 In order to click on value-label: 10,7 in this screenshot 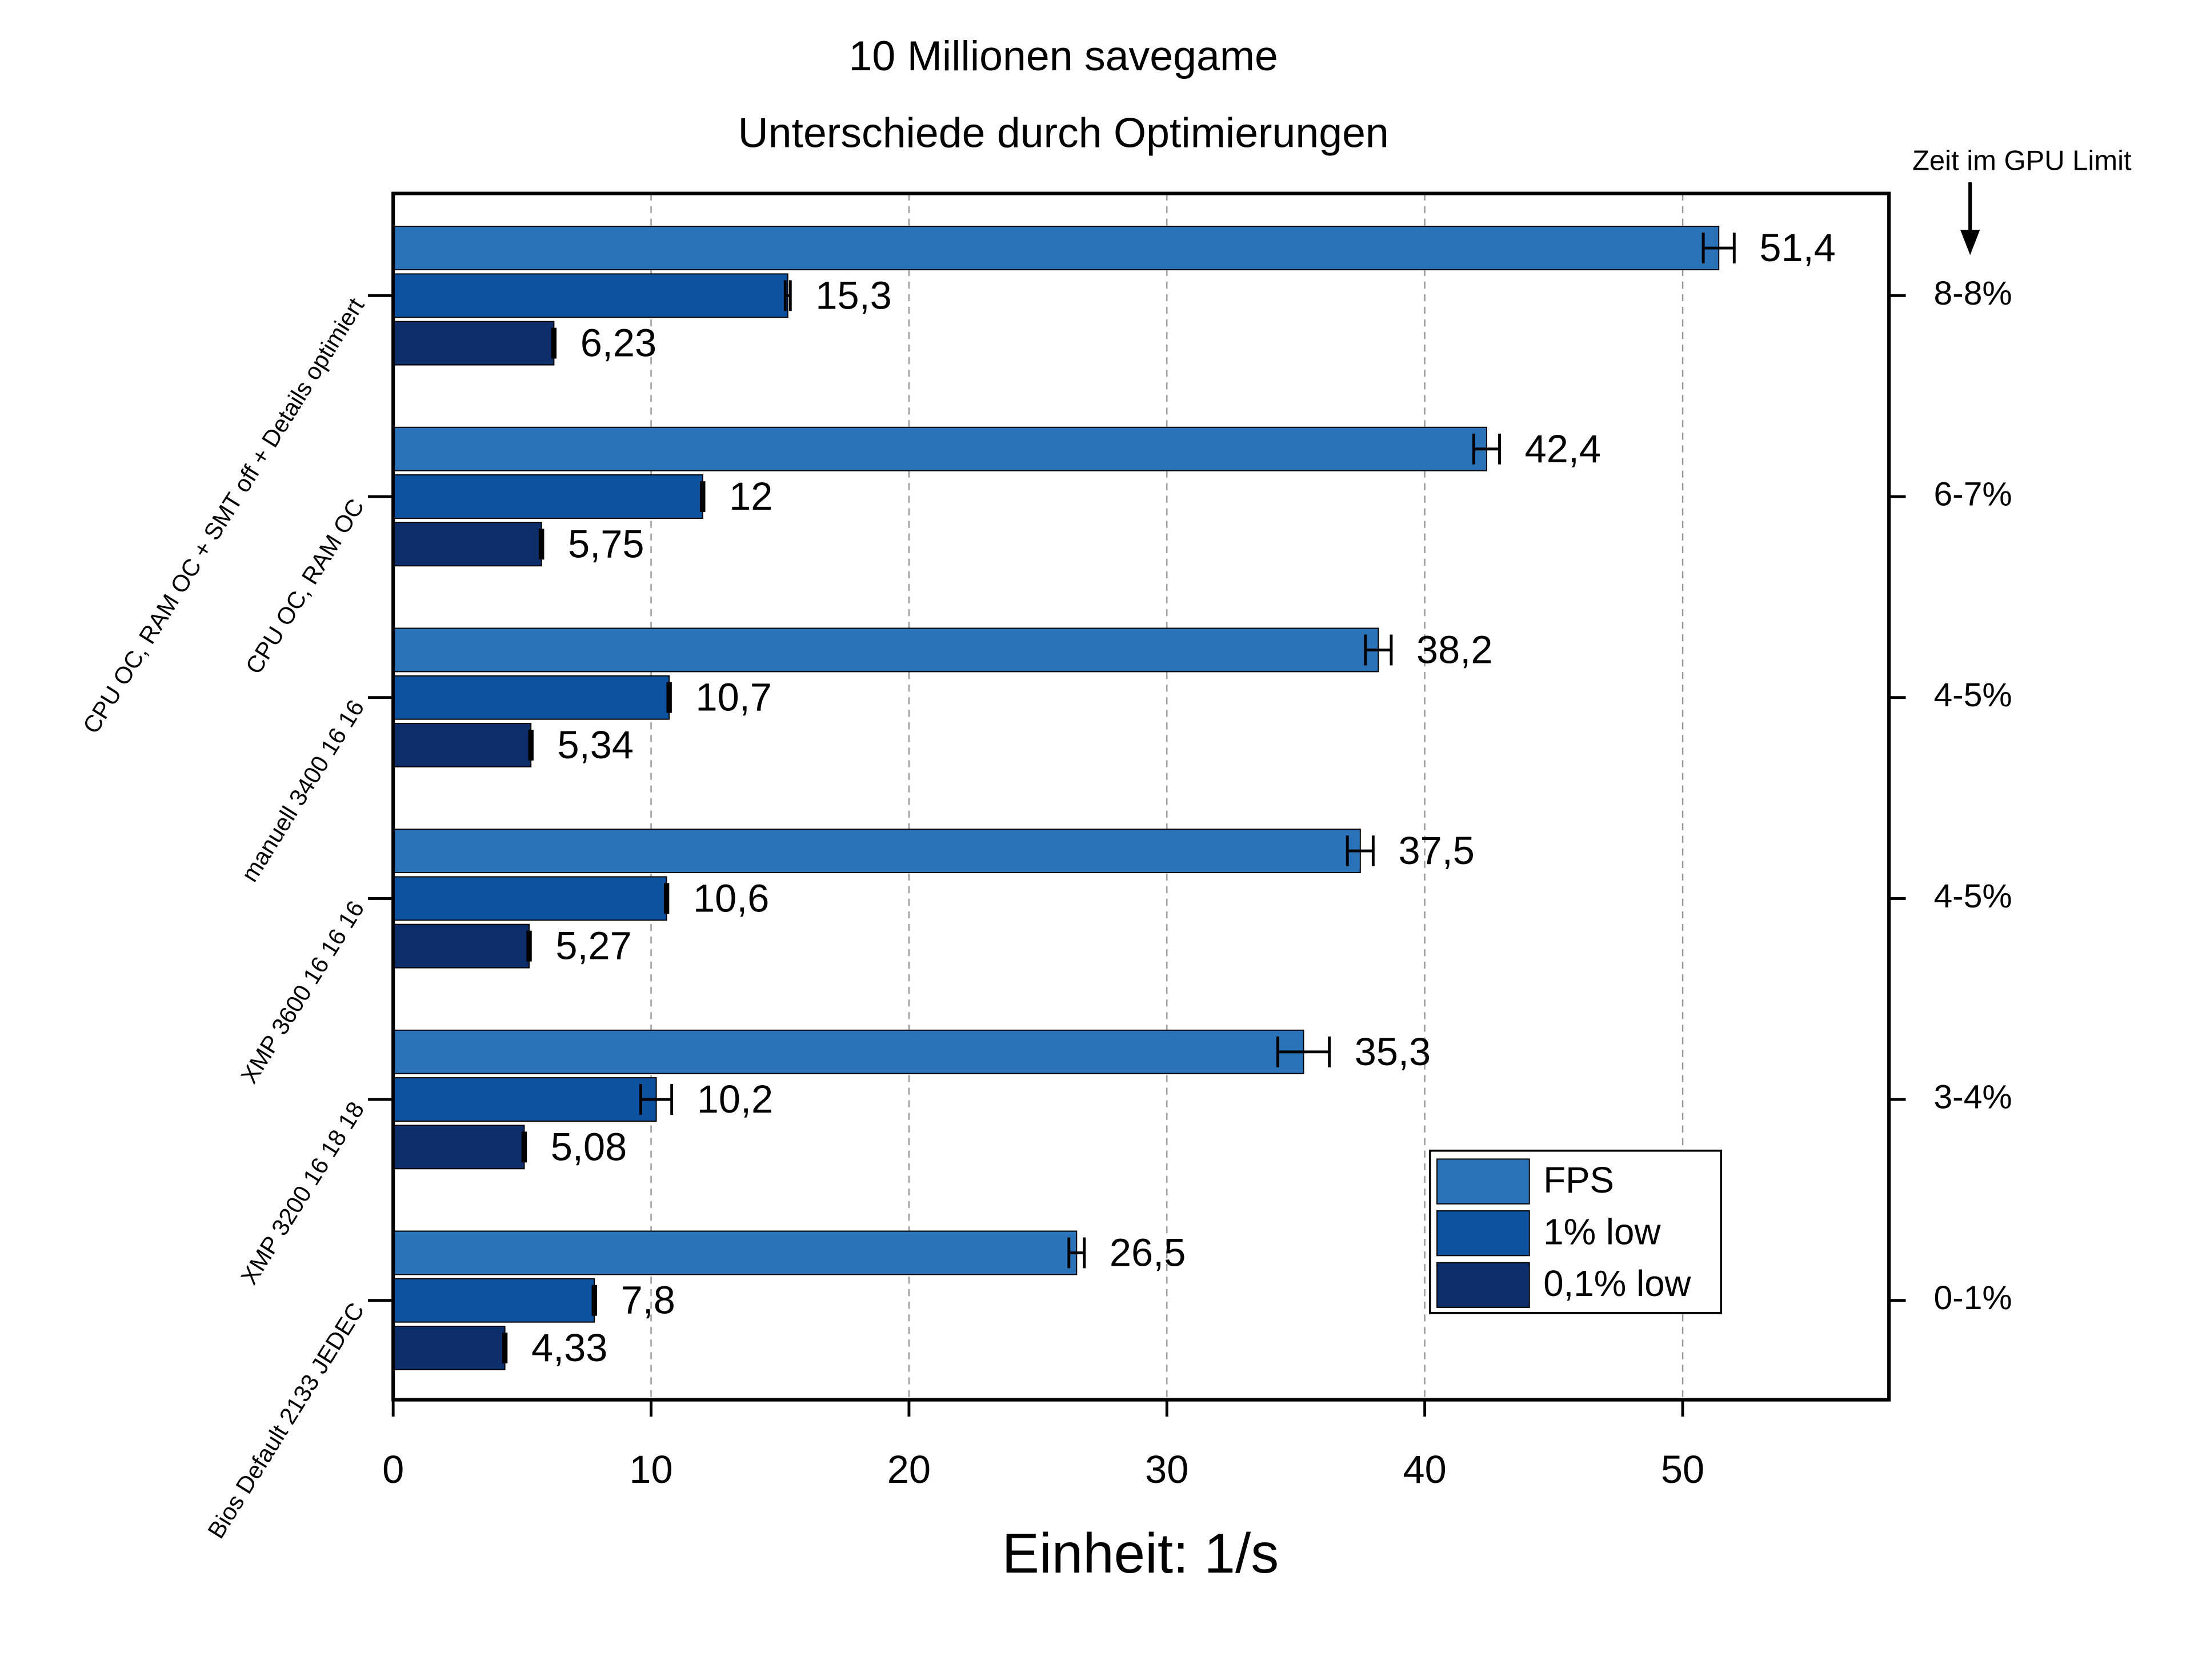, I will do `click(733, 697)`.